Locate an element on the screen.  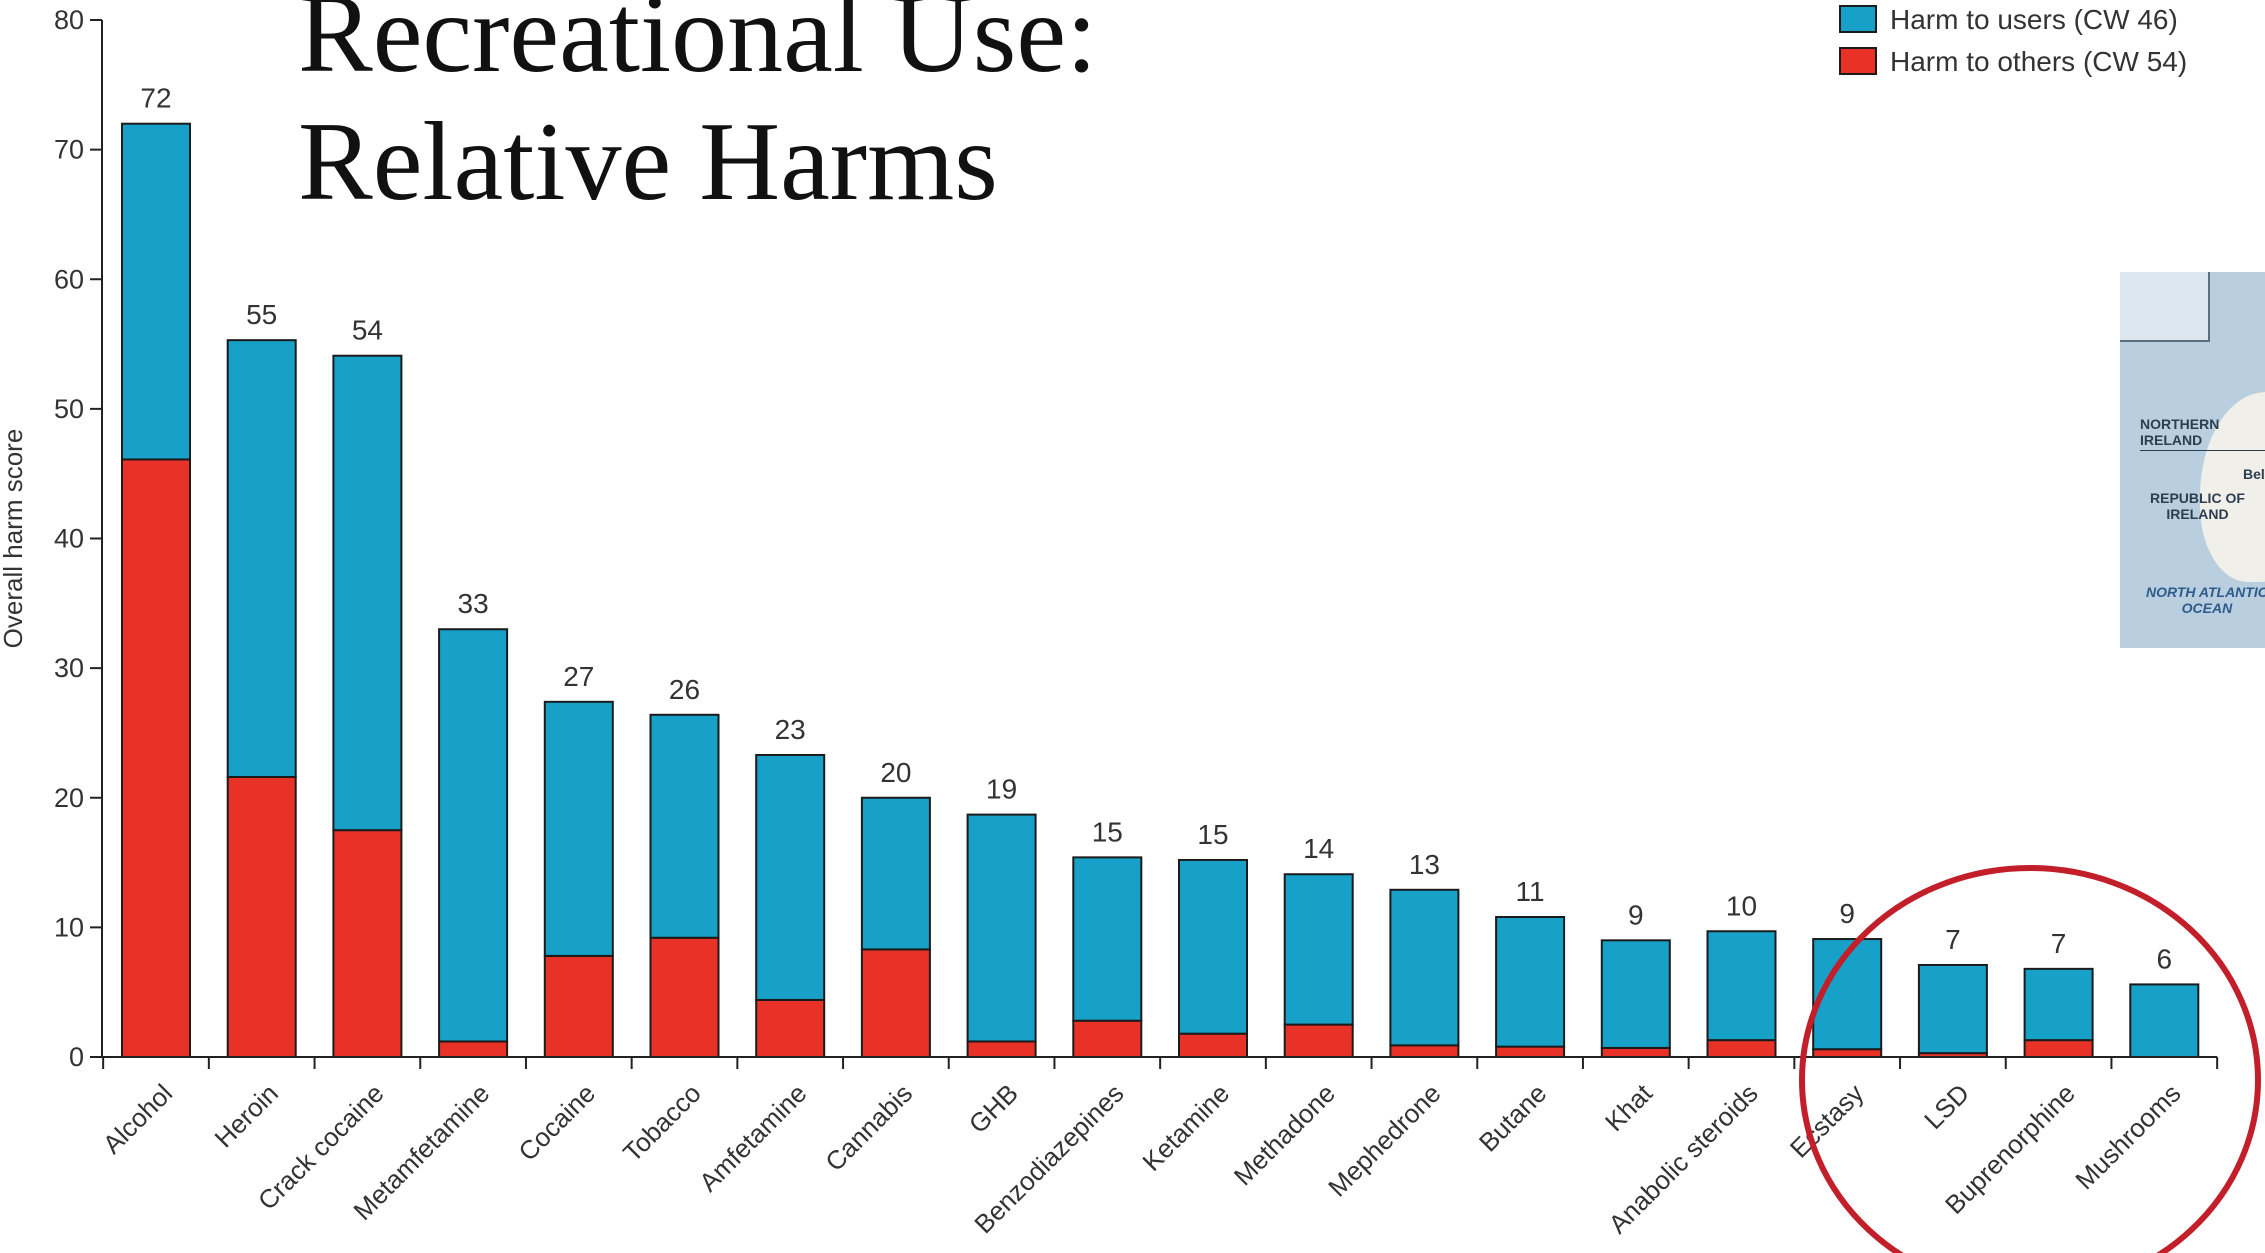
y-axis-title: Overall harm score is located at coordinates (14, 539).